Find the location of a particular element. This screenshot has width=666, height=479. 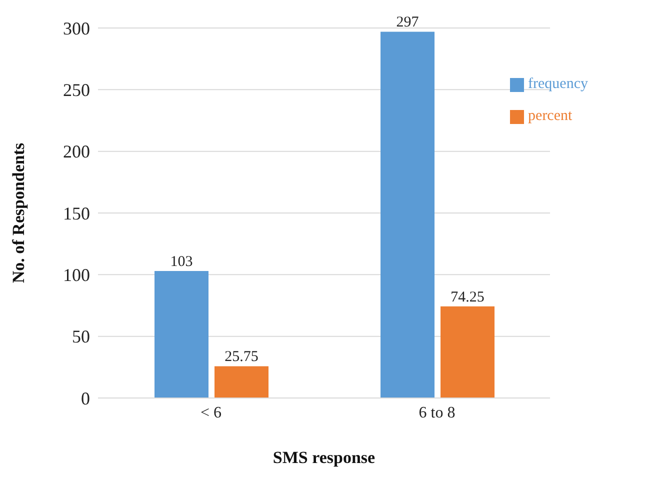

y-tick-label: 200 is located at coordinates (76, 152).